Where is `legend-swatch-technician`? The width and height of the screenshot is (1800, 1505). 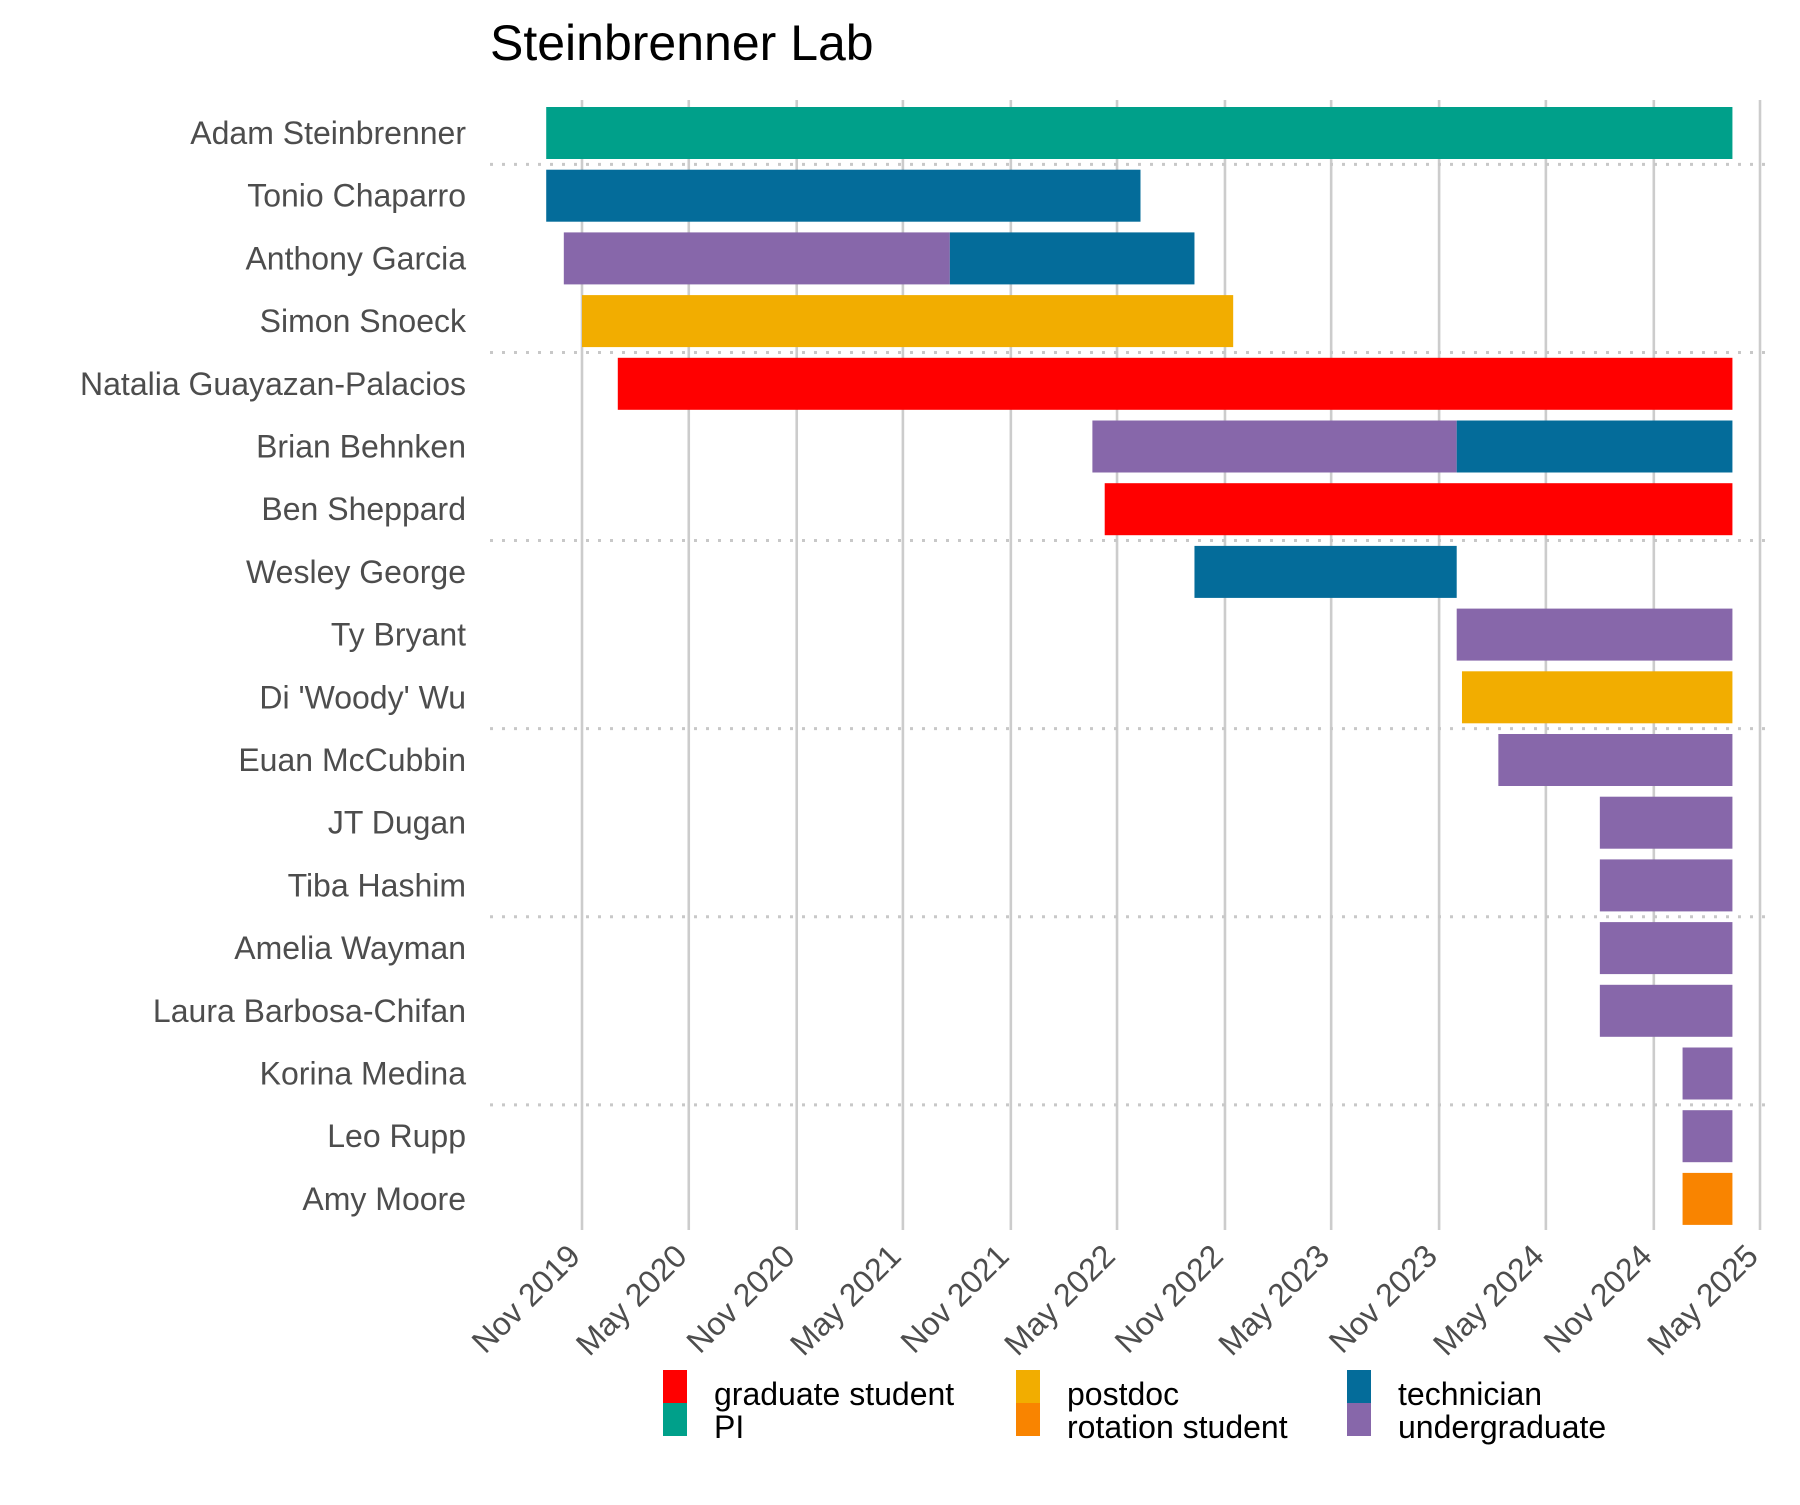
legend-swatch-technician is located at coordinates (1359, 1386).